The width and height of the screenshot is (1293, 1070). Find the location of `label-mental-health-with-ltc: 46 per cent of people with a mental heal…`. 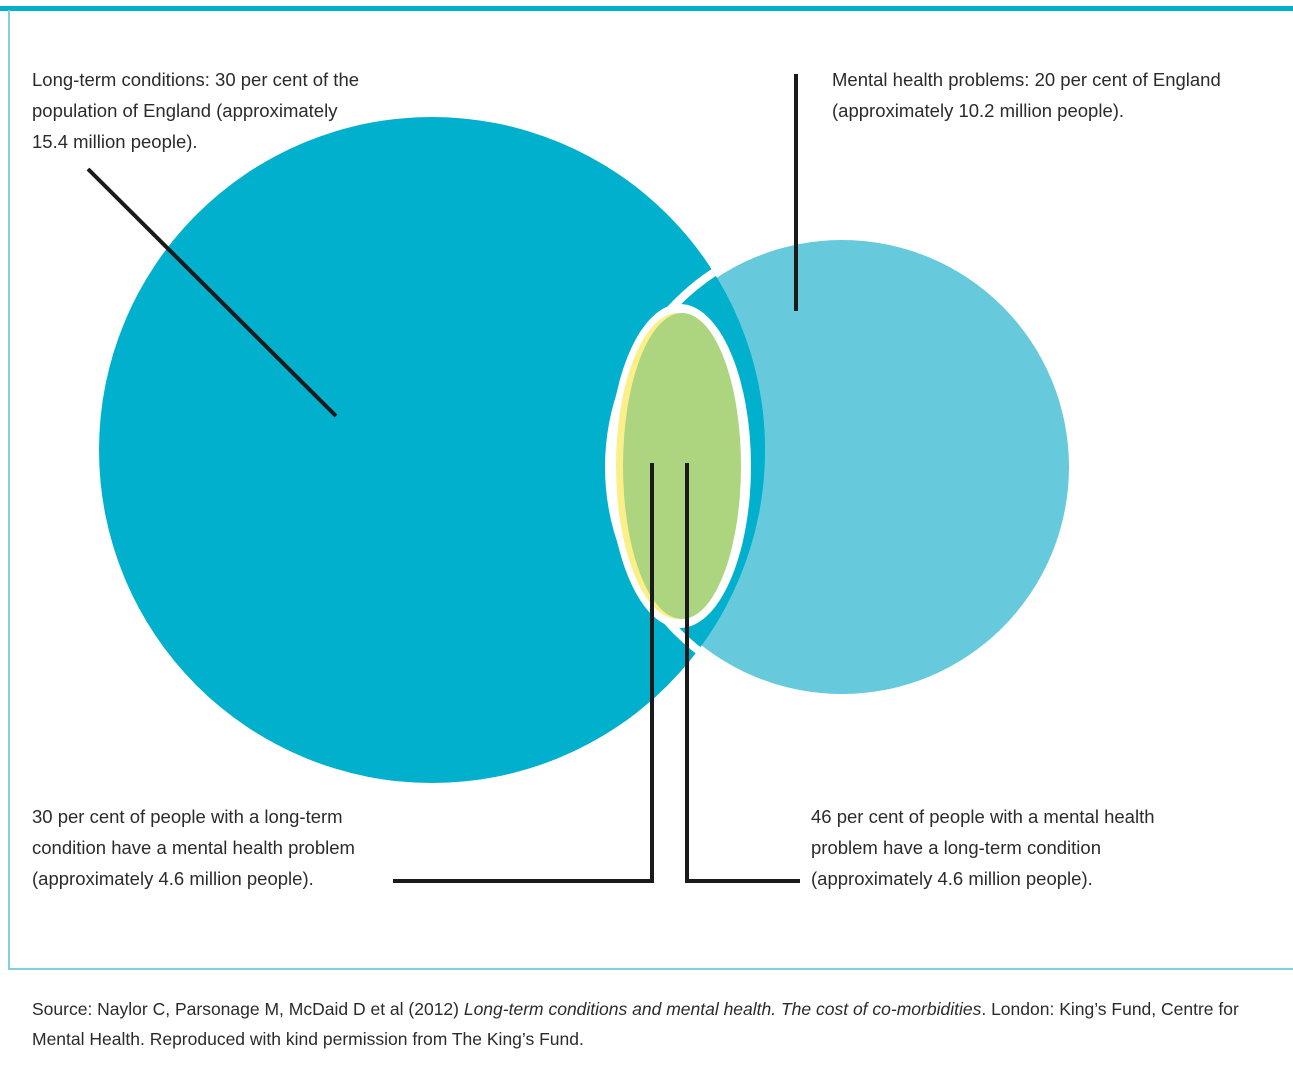

label-mental-health-with-ltc: 46 per cent of people with a mental heal… is located at coordinates (983, 847).